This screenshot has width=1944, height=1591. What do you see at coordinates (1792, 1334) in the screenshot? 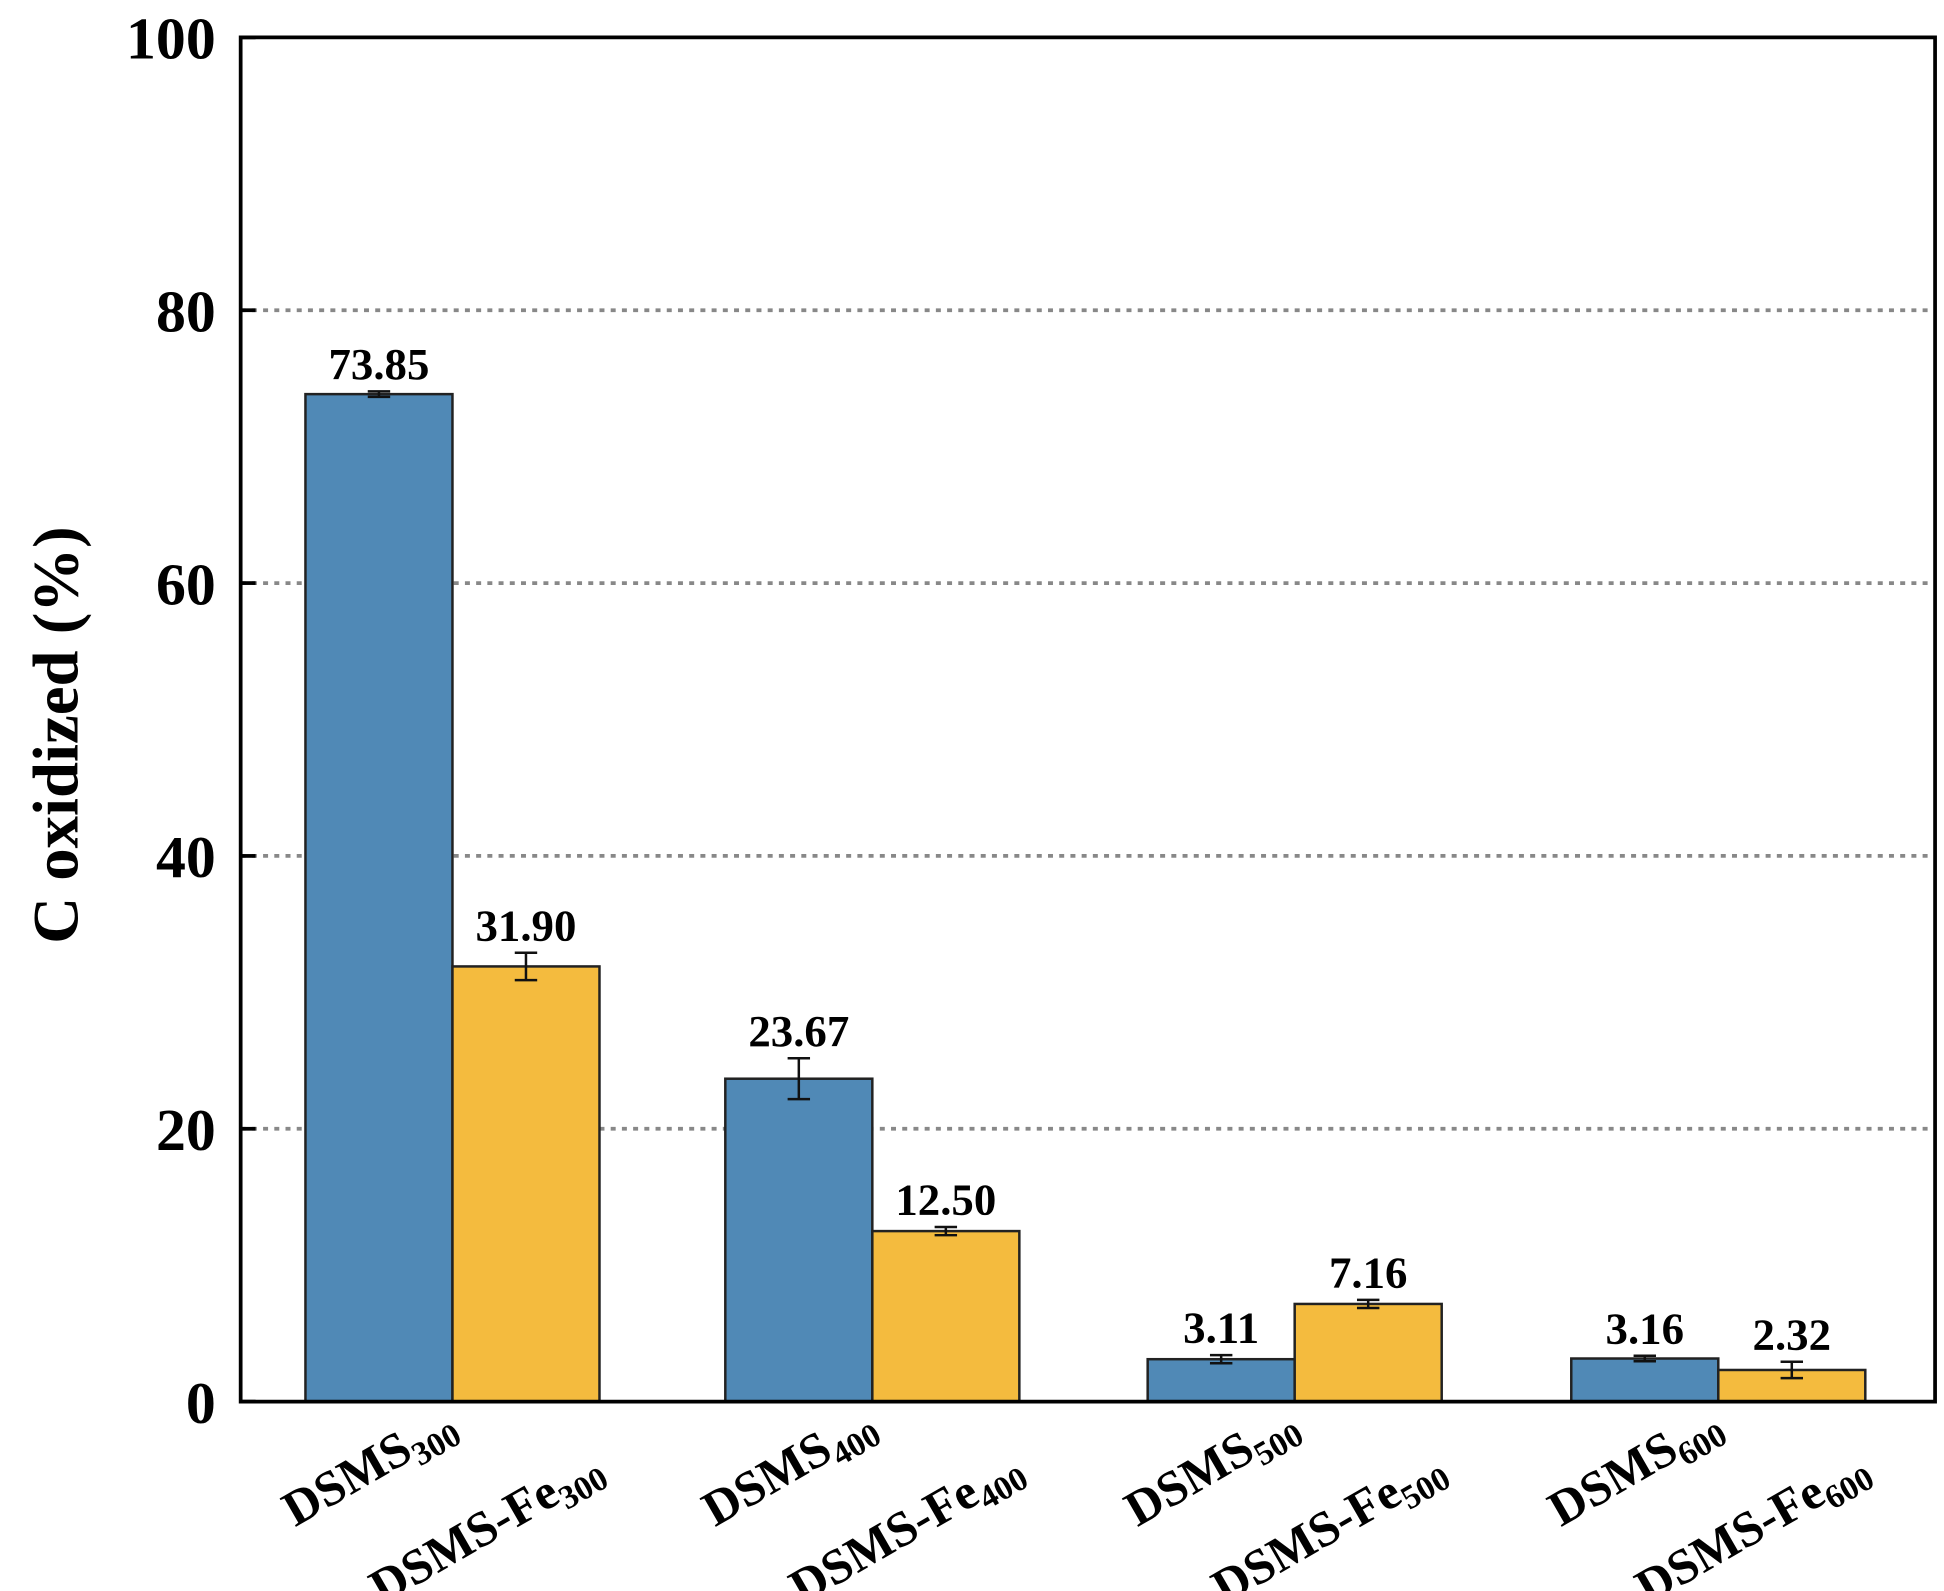
I see `data-label: 2.32` at bounding box center [1792, 1334].